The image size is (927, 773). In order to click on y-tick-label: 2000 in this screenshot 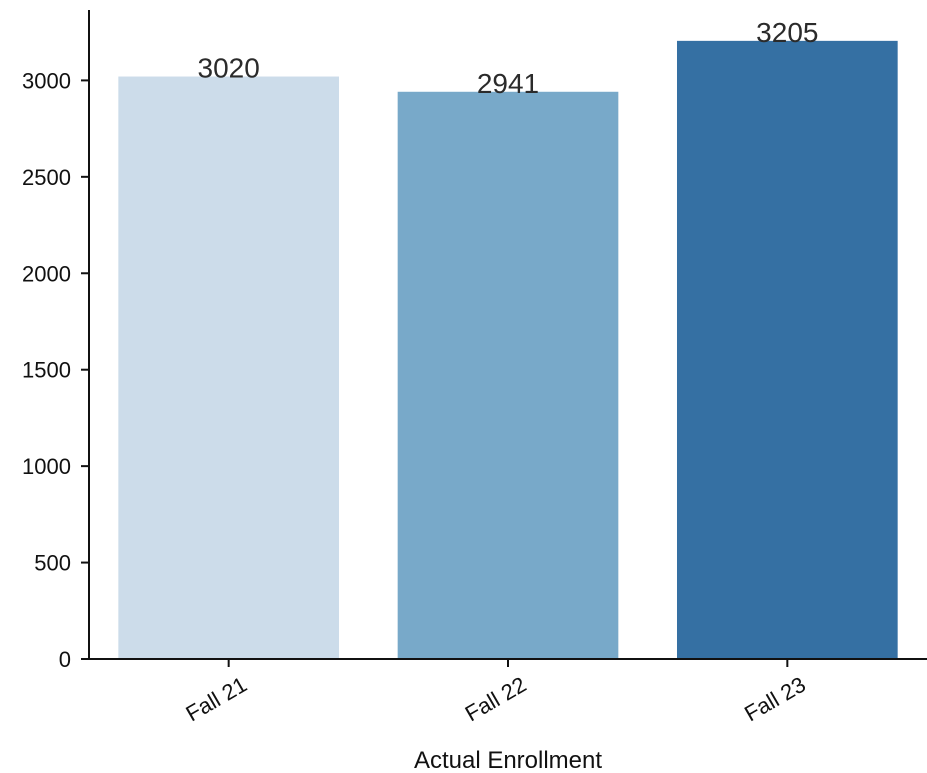, I will do `click(46, 273)`.